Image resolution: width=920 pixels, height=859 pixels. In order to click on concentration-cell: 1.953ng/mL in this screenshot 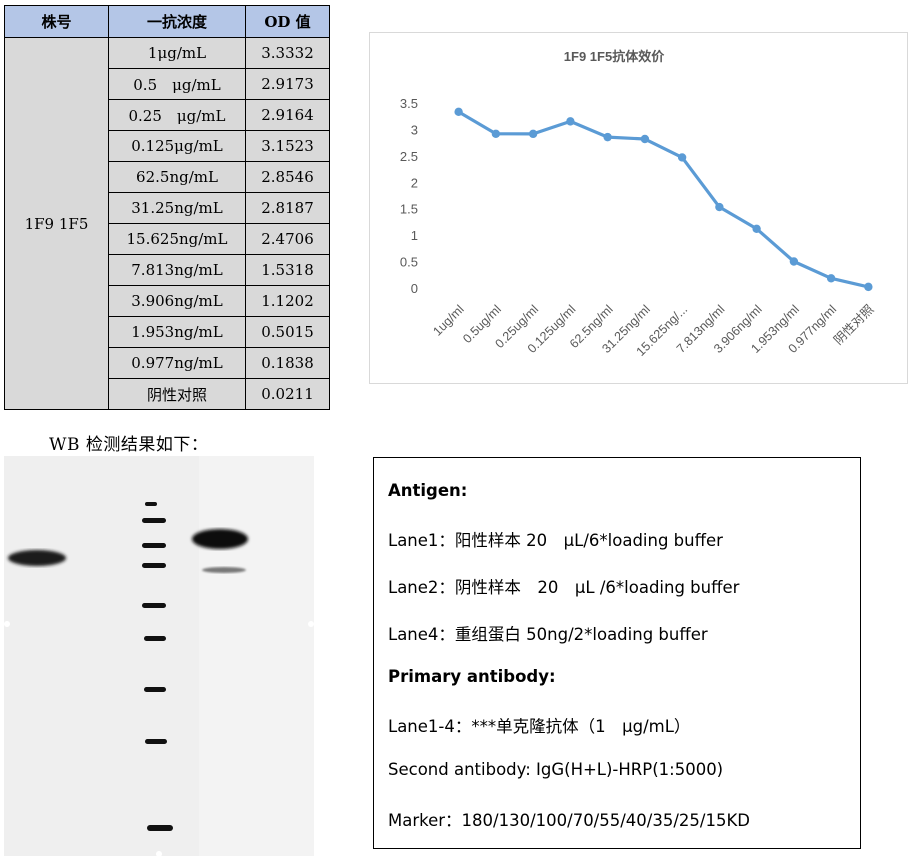, I will do `click(177, 332)`.